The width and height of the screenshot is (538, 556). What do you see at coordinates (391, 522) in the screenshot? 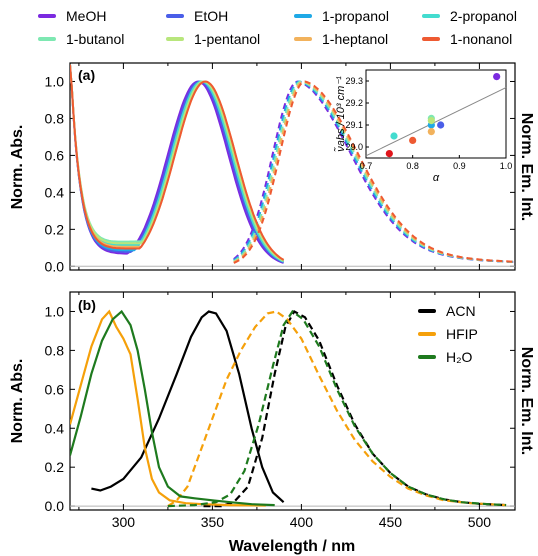
I see `x-tick-label: 450` at bounding box center [391, 522].